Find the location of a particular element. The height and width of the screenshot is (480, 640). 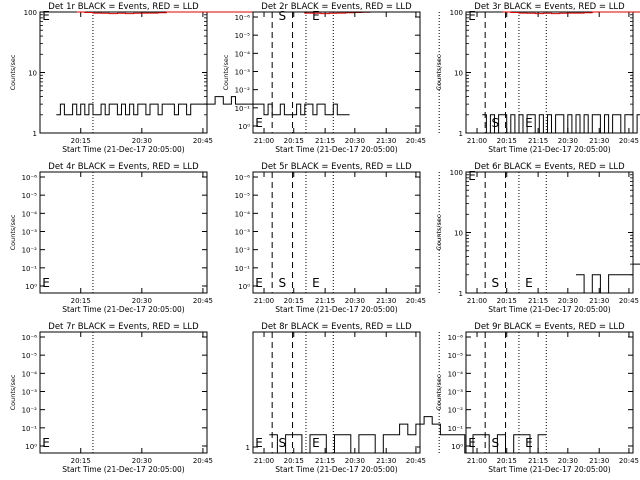

panel-title: Det 2r BLACK = Events, RED = LLD is located at coordinates (336, 7).